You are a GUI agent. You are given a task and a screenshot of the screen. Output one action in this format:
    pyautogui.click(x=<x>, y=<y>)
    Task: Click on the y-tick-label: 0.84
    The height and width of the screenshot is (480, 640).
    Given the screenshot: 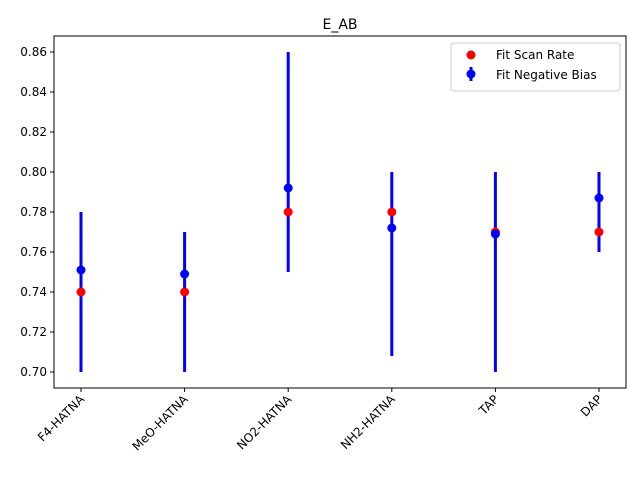 What is the action you would take?
    pyautogui.click(x=33, y=92)
    